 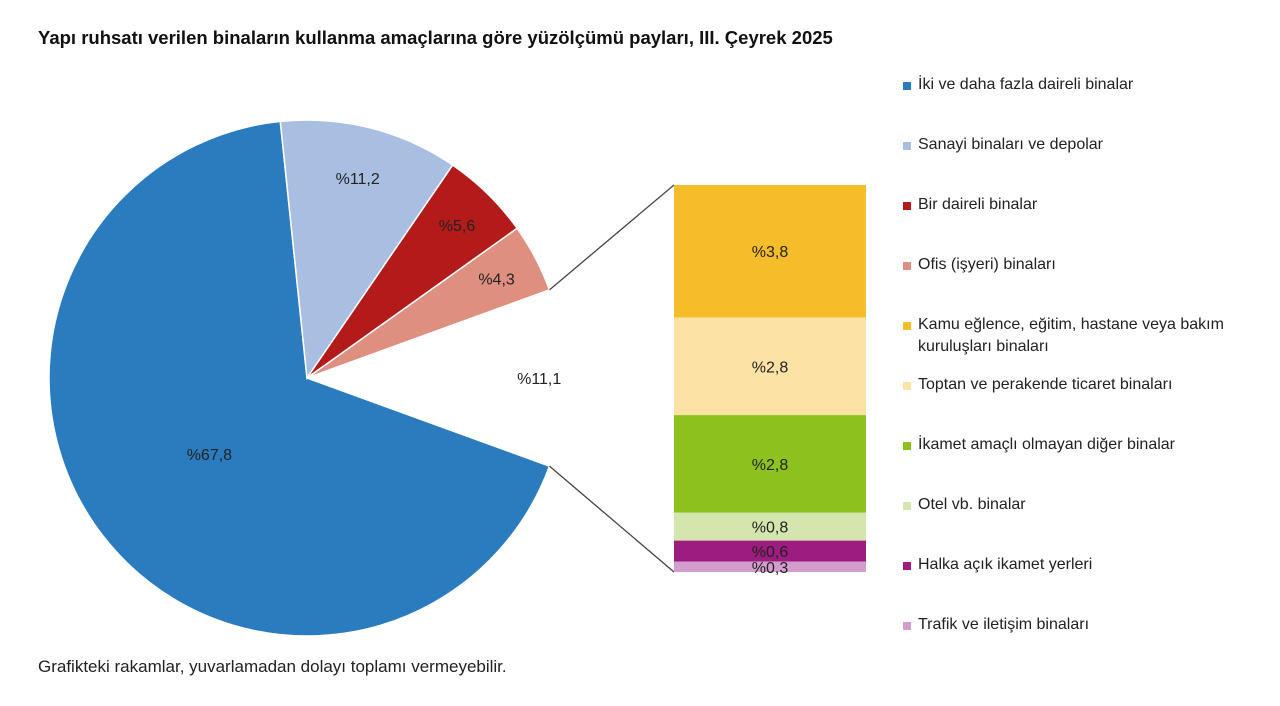 I want to click on legend-label: İki ve daha fazla daireli binalar, so click(x=1026, y=84).